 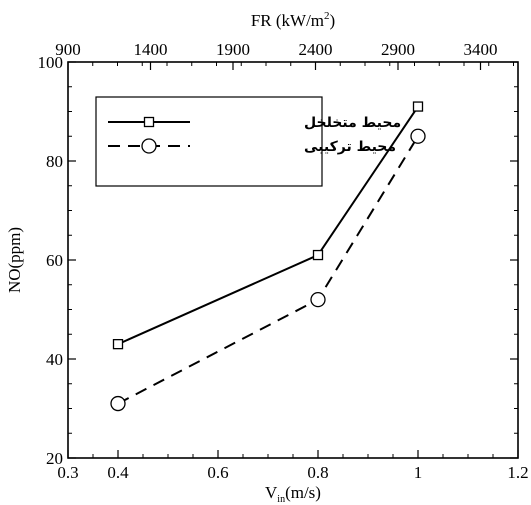 What do you see at coordinates (287, 20) in the screenshot?
I see `top-axis-title-main: FR (kW/m` at bounding box center [287, 20].